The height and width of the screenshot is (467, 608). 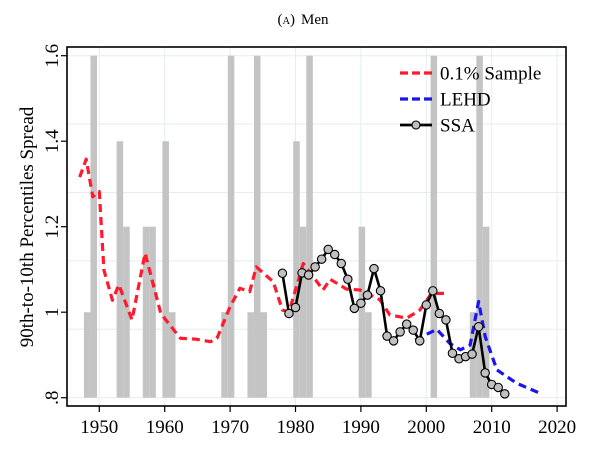 I want to click on y-tick-label: 1.6, so click(x=52, y=56).